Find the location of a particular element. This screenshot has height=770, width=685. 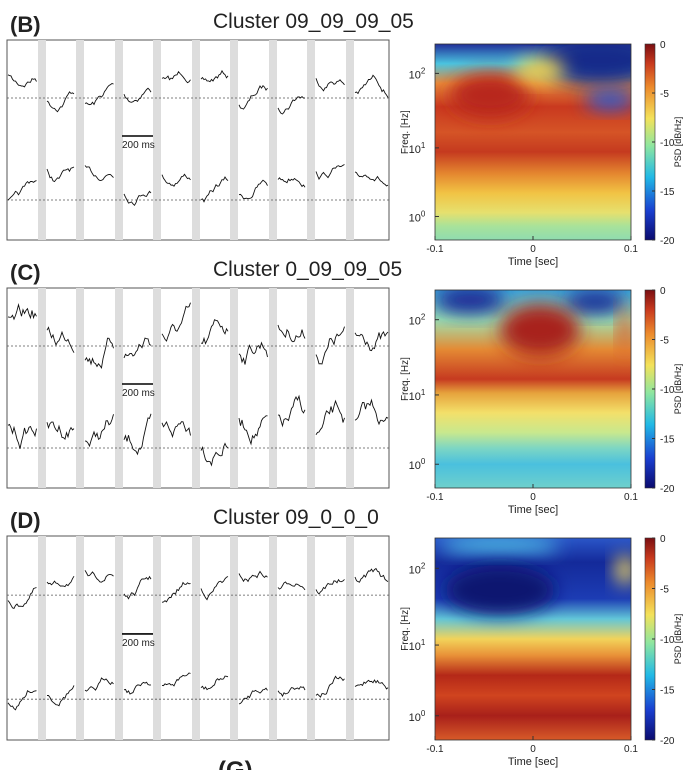

panel-title: Cluster 09_0_0_0 is located at coordinates (296, 517).